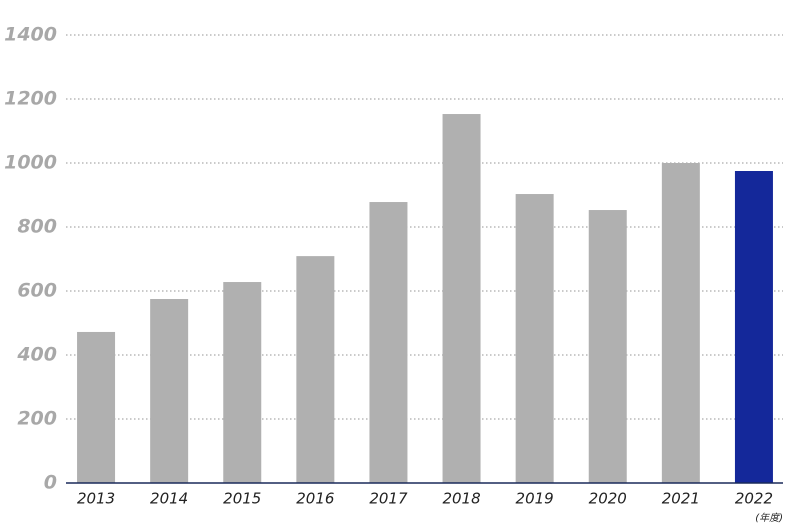 This screenshot has height=527, width=803. Describe the element at coordinates (754, 499) in the screenshot. I see `x-tick-label: 2022` at that location.